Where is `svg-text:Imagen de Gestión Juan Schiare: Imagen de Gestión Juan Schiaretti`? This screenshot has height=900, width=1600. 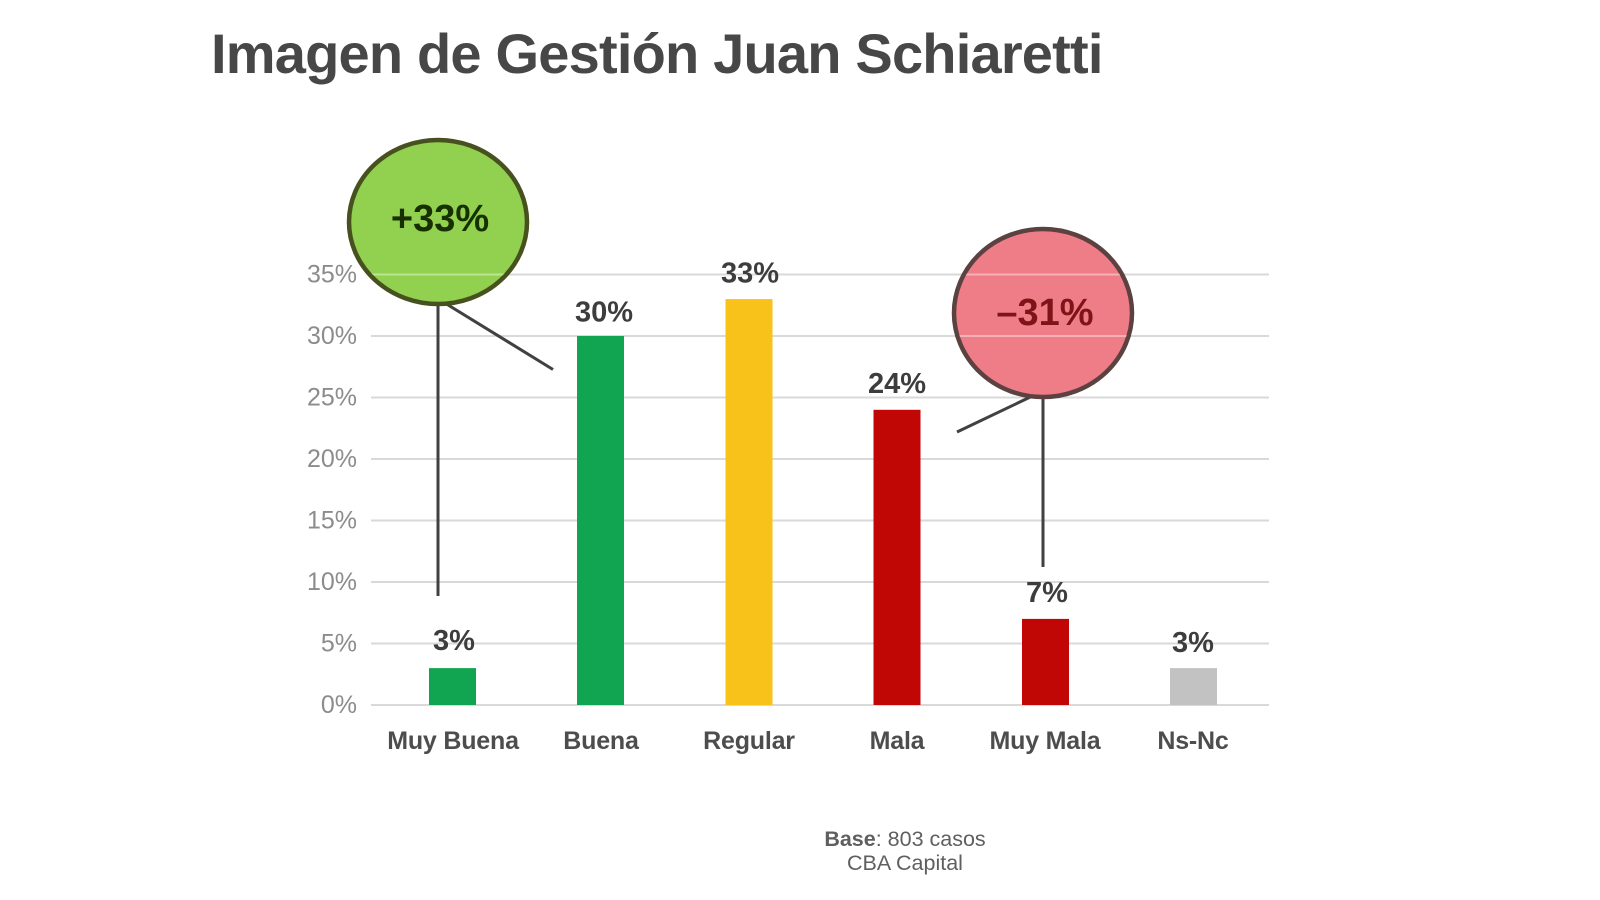
svg-text:Imagen de Gestión Juan Schiare: Imagen de Gestión Juan Schiaretti is located at coordinates (657, 53).